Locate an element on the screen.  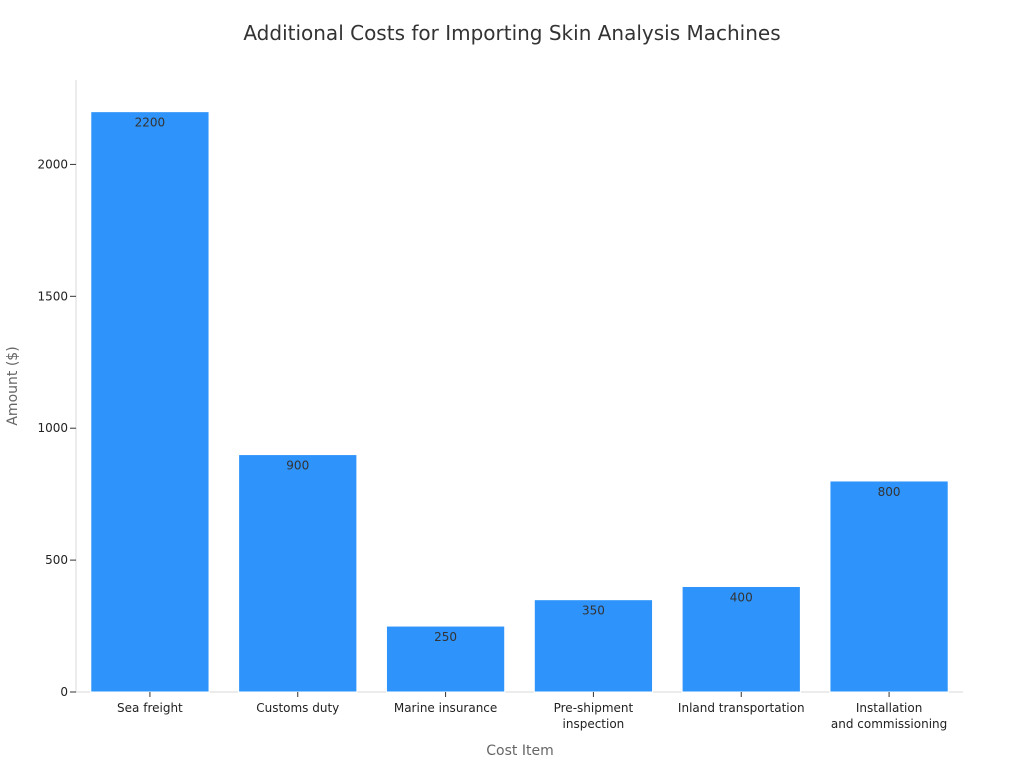
x-tick-label: Inland transportation is located at coordinates (741, 708).